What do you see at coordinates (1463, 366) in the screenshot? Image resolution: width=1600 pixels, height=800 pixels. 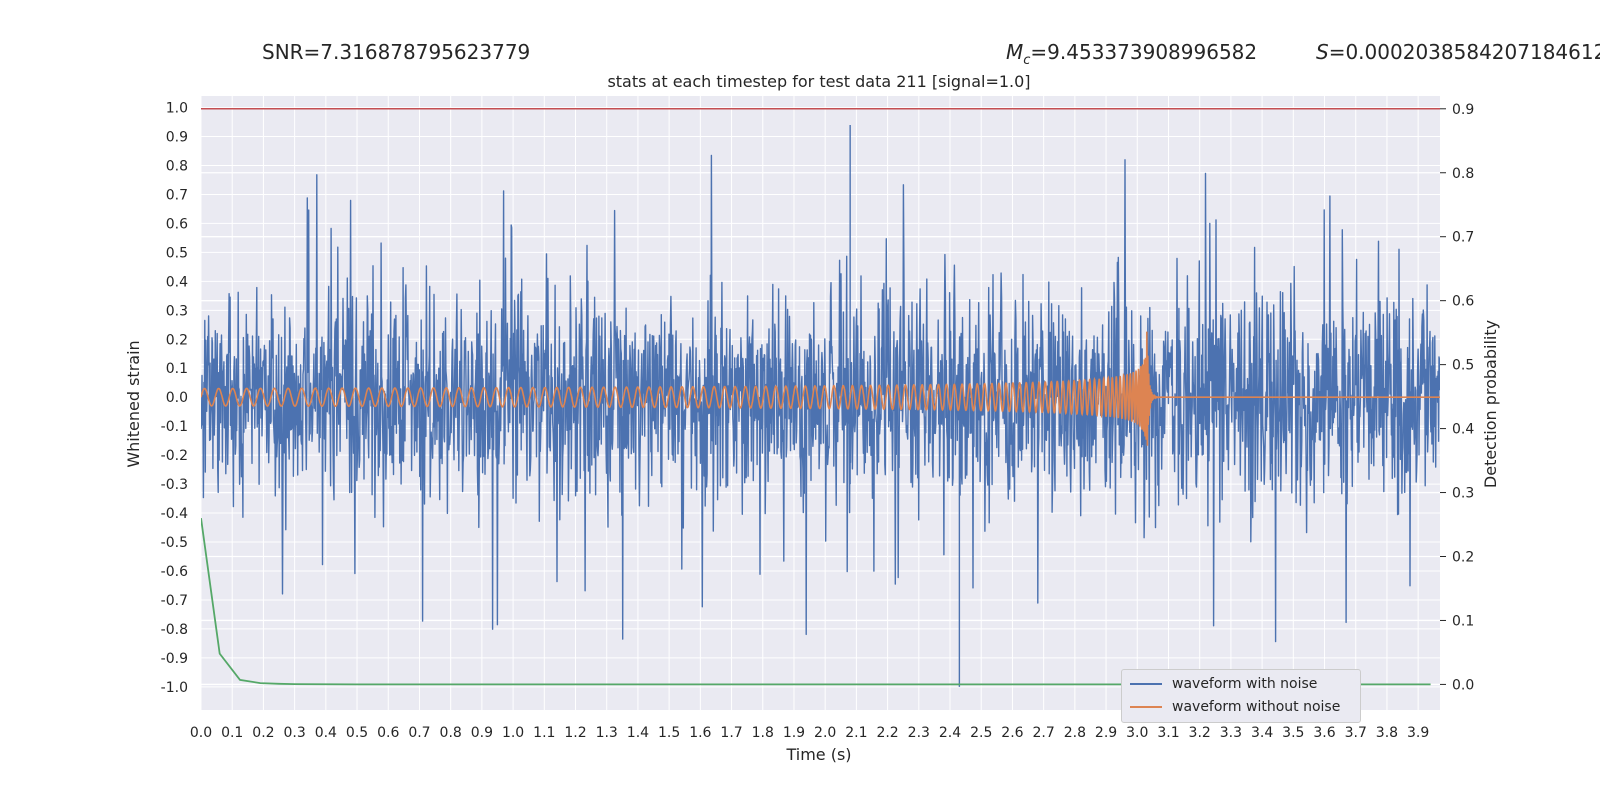 I see `right-tick-label: 0.5` at bounding box center [1463, 366].